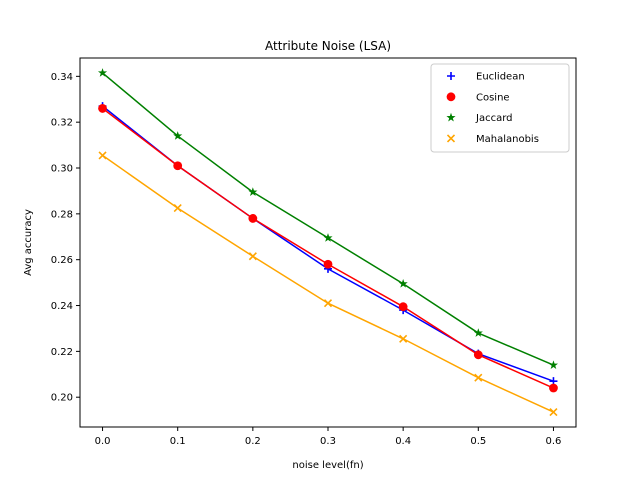  What do you see at coordinates (507, 139) in the screenshot?
I see `legend-label-mahalanobis: Mahalanobis` at bounding box center [507, 139].